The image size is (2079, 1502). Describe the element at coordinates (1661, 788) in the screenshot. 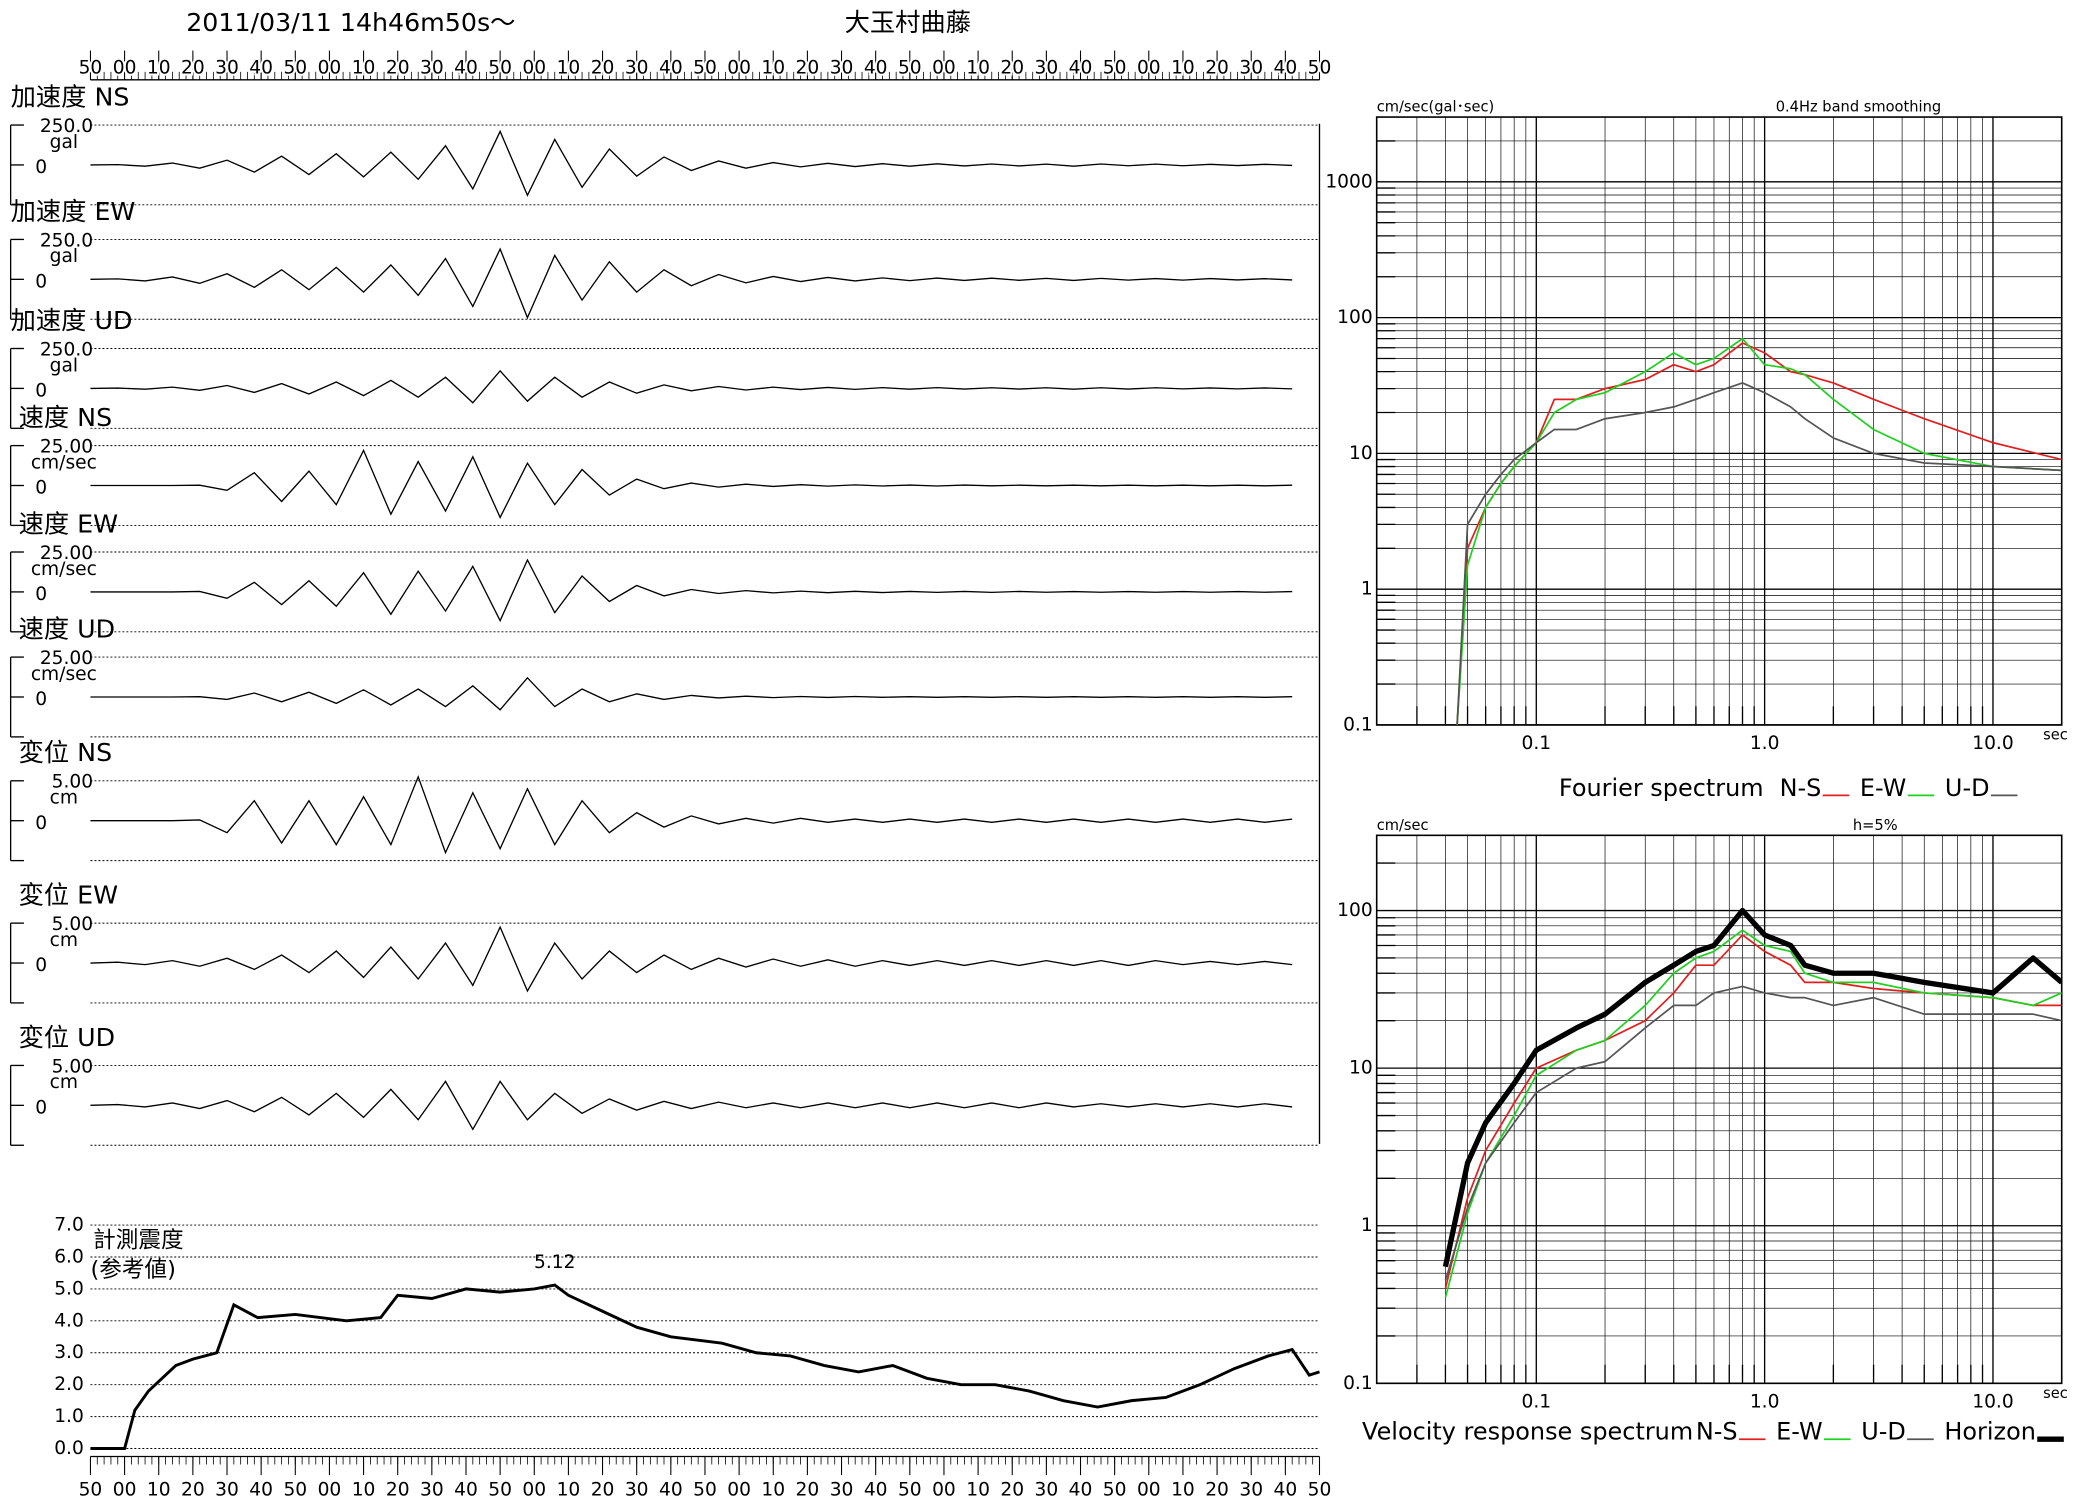

I see `legend-title: Fourier spectrum` at that location.